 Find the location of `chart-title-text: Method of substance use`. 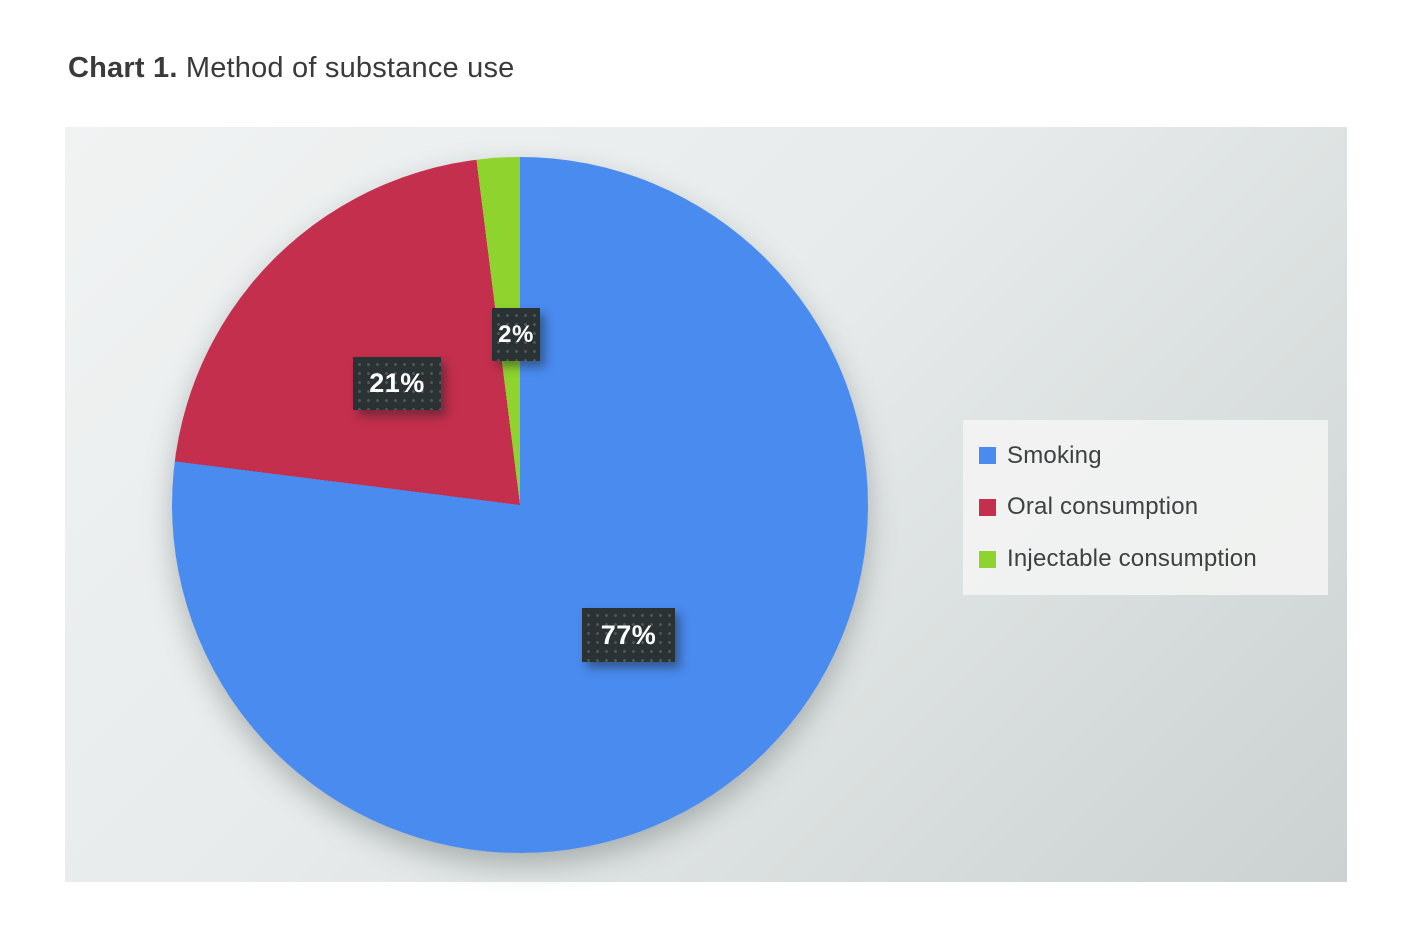

chart-title-text: Method of substance use is located at coordinates (346, 68).